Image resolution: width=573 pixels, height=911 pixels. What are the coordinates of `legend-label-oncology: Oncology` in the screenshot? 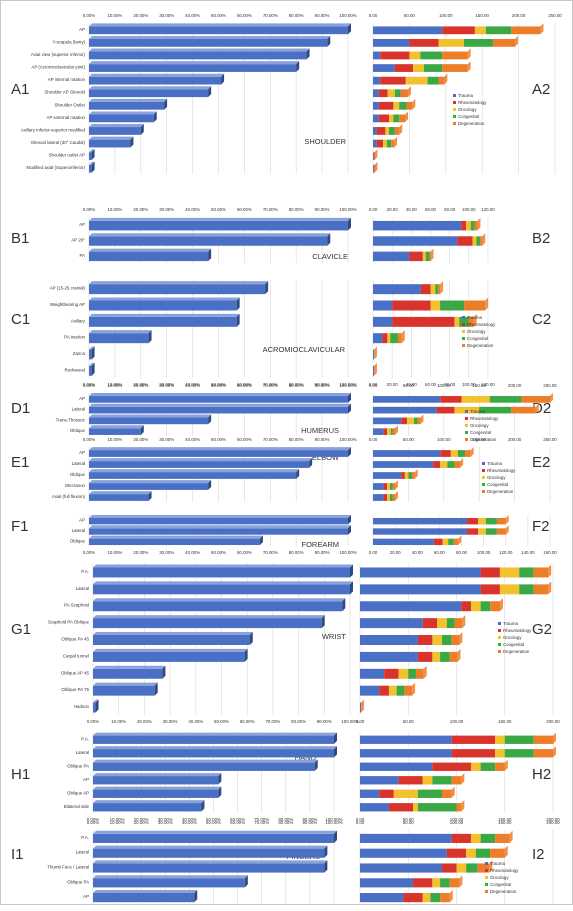 It's located at (499, 877).